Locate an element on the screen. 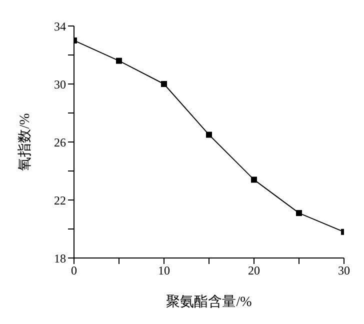  x-tick-label: 0 is located at coordinates (74, 271).